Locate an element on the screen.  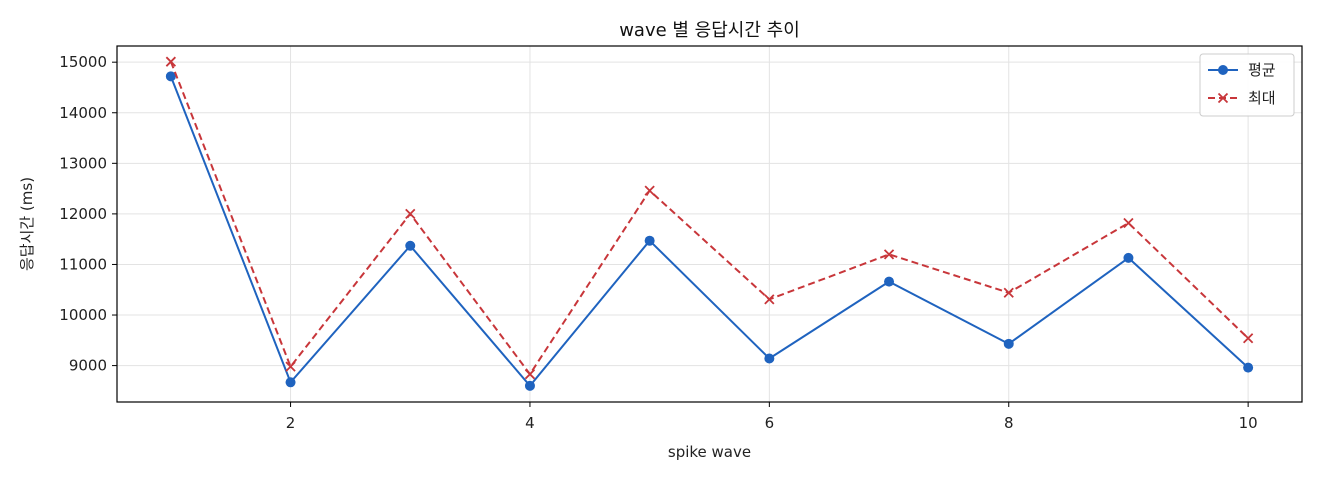
x-tick-label: 10 is located at coordinates (1248, 423).